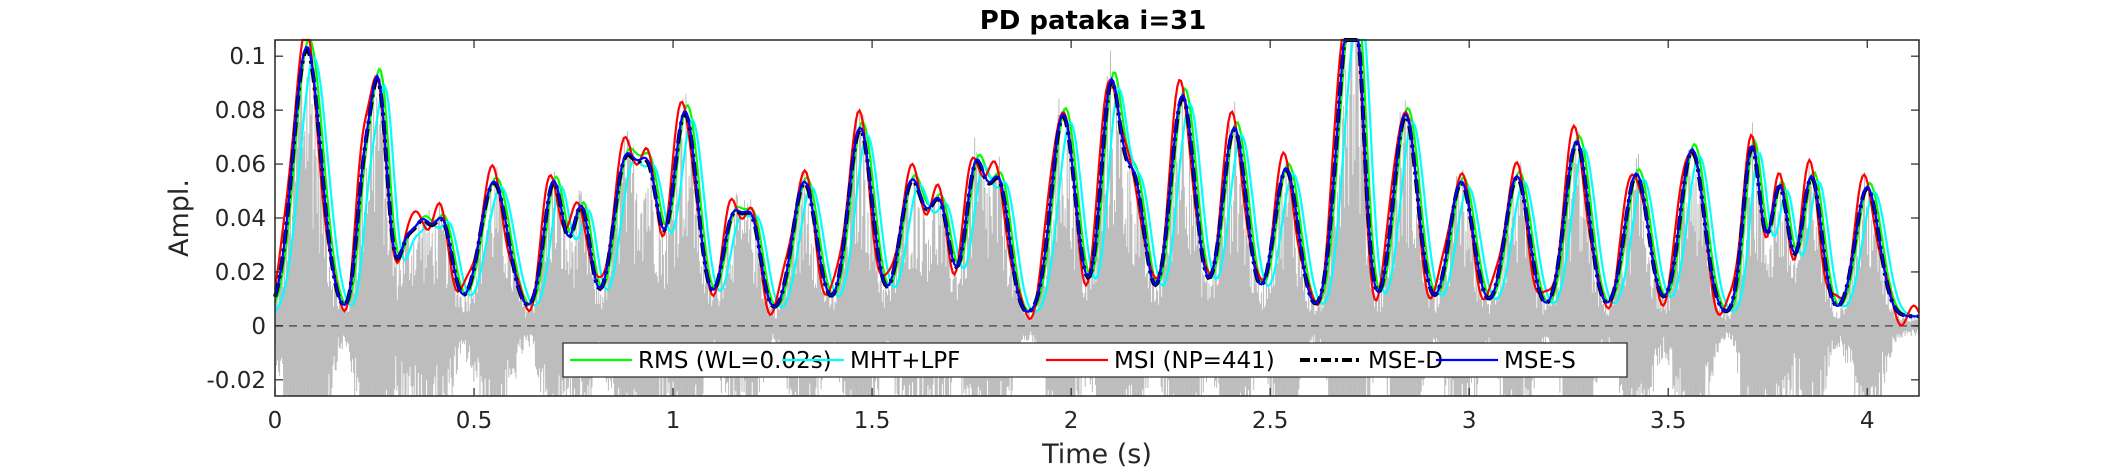 This screenshot has height=469, width=2109. What do you see at coordinates (1469, 421) in the screenshot?
I see `x-tick-label: 3` at bounding box center [1469, 421].